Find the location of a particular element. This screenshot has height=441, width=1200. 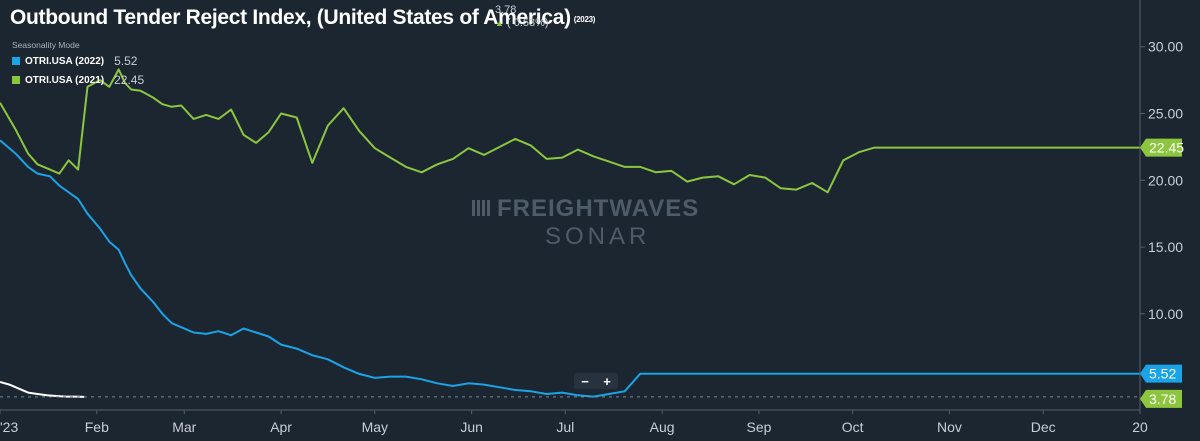

watermark: FREIGHTWAVES SONAR is located at coordinates (585, 222).